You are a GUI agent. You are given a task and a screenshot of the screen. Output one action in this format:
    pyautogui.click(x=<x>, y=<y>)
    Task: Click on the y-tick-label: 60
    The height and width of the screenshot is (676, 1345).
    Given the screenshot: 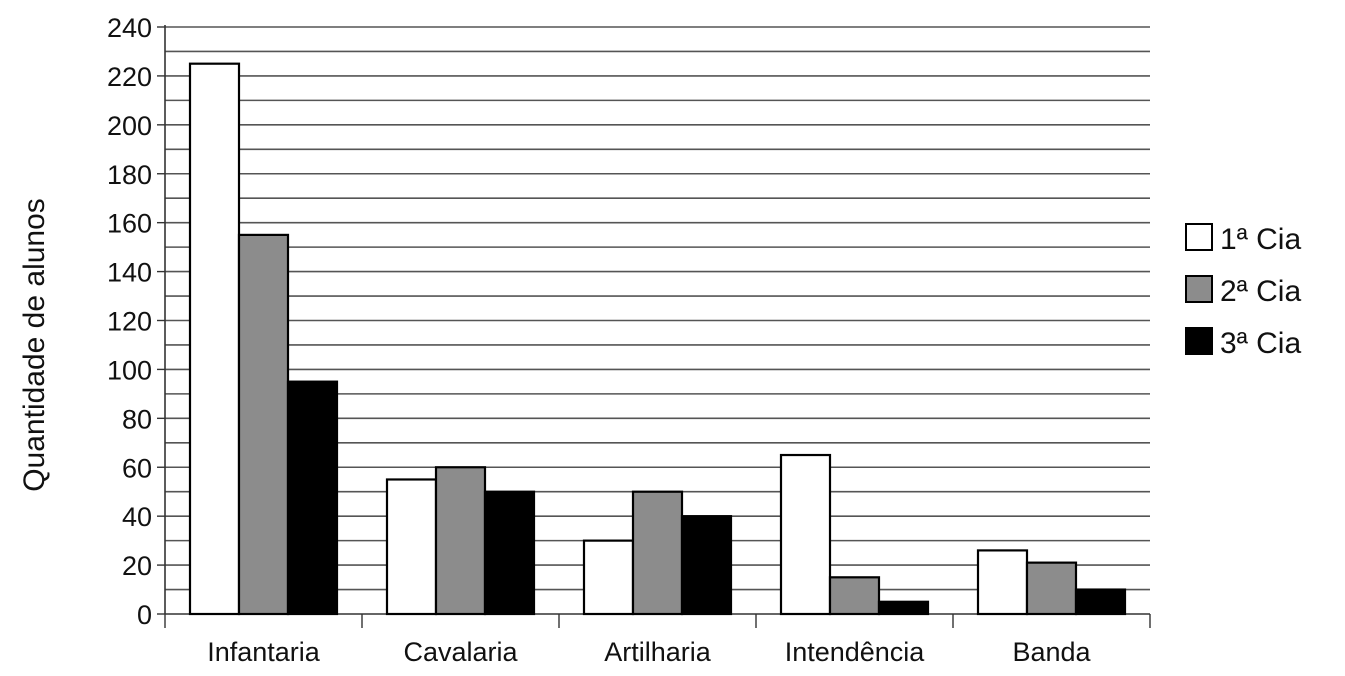 What is the action you would take?
    pyautogui.click(x=137, y=468)
    